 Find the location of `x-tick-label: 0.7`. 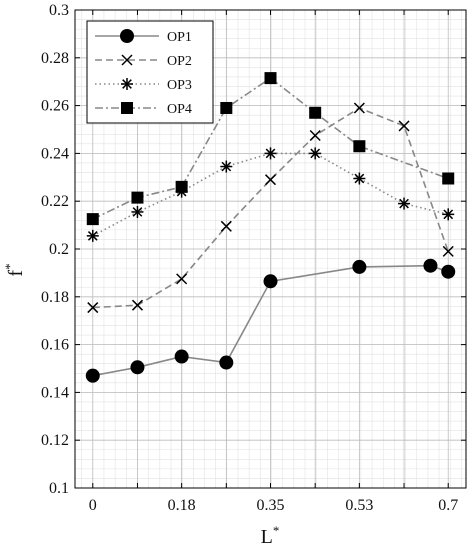

x-tick-label: 0.7 is located at coordinates (448, 505).